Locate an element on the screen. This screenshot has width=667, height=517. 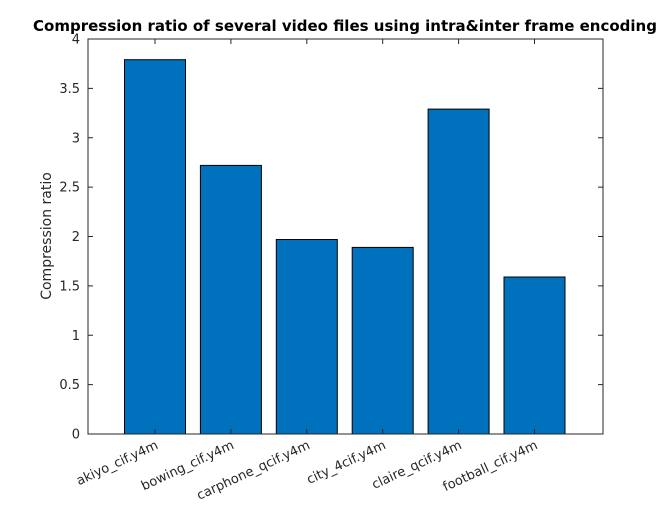
y-axis-label: Compression ratio is located at coordinates (47, 236).